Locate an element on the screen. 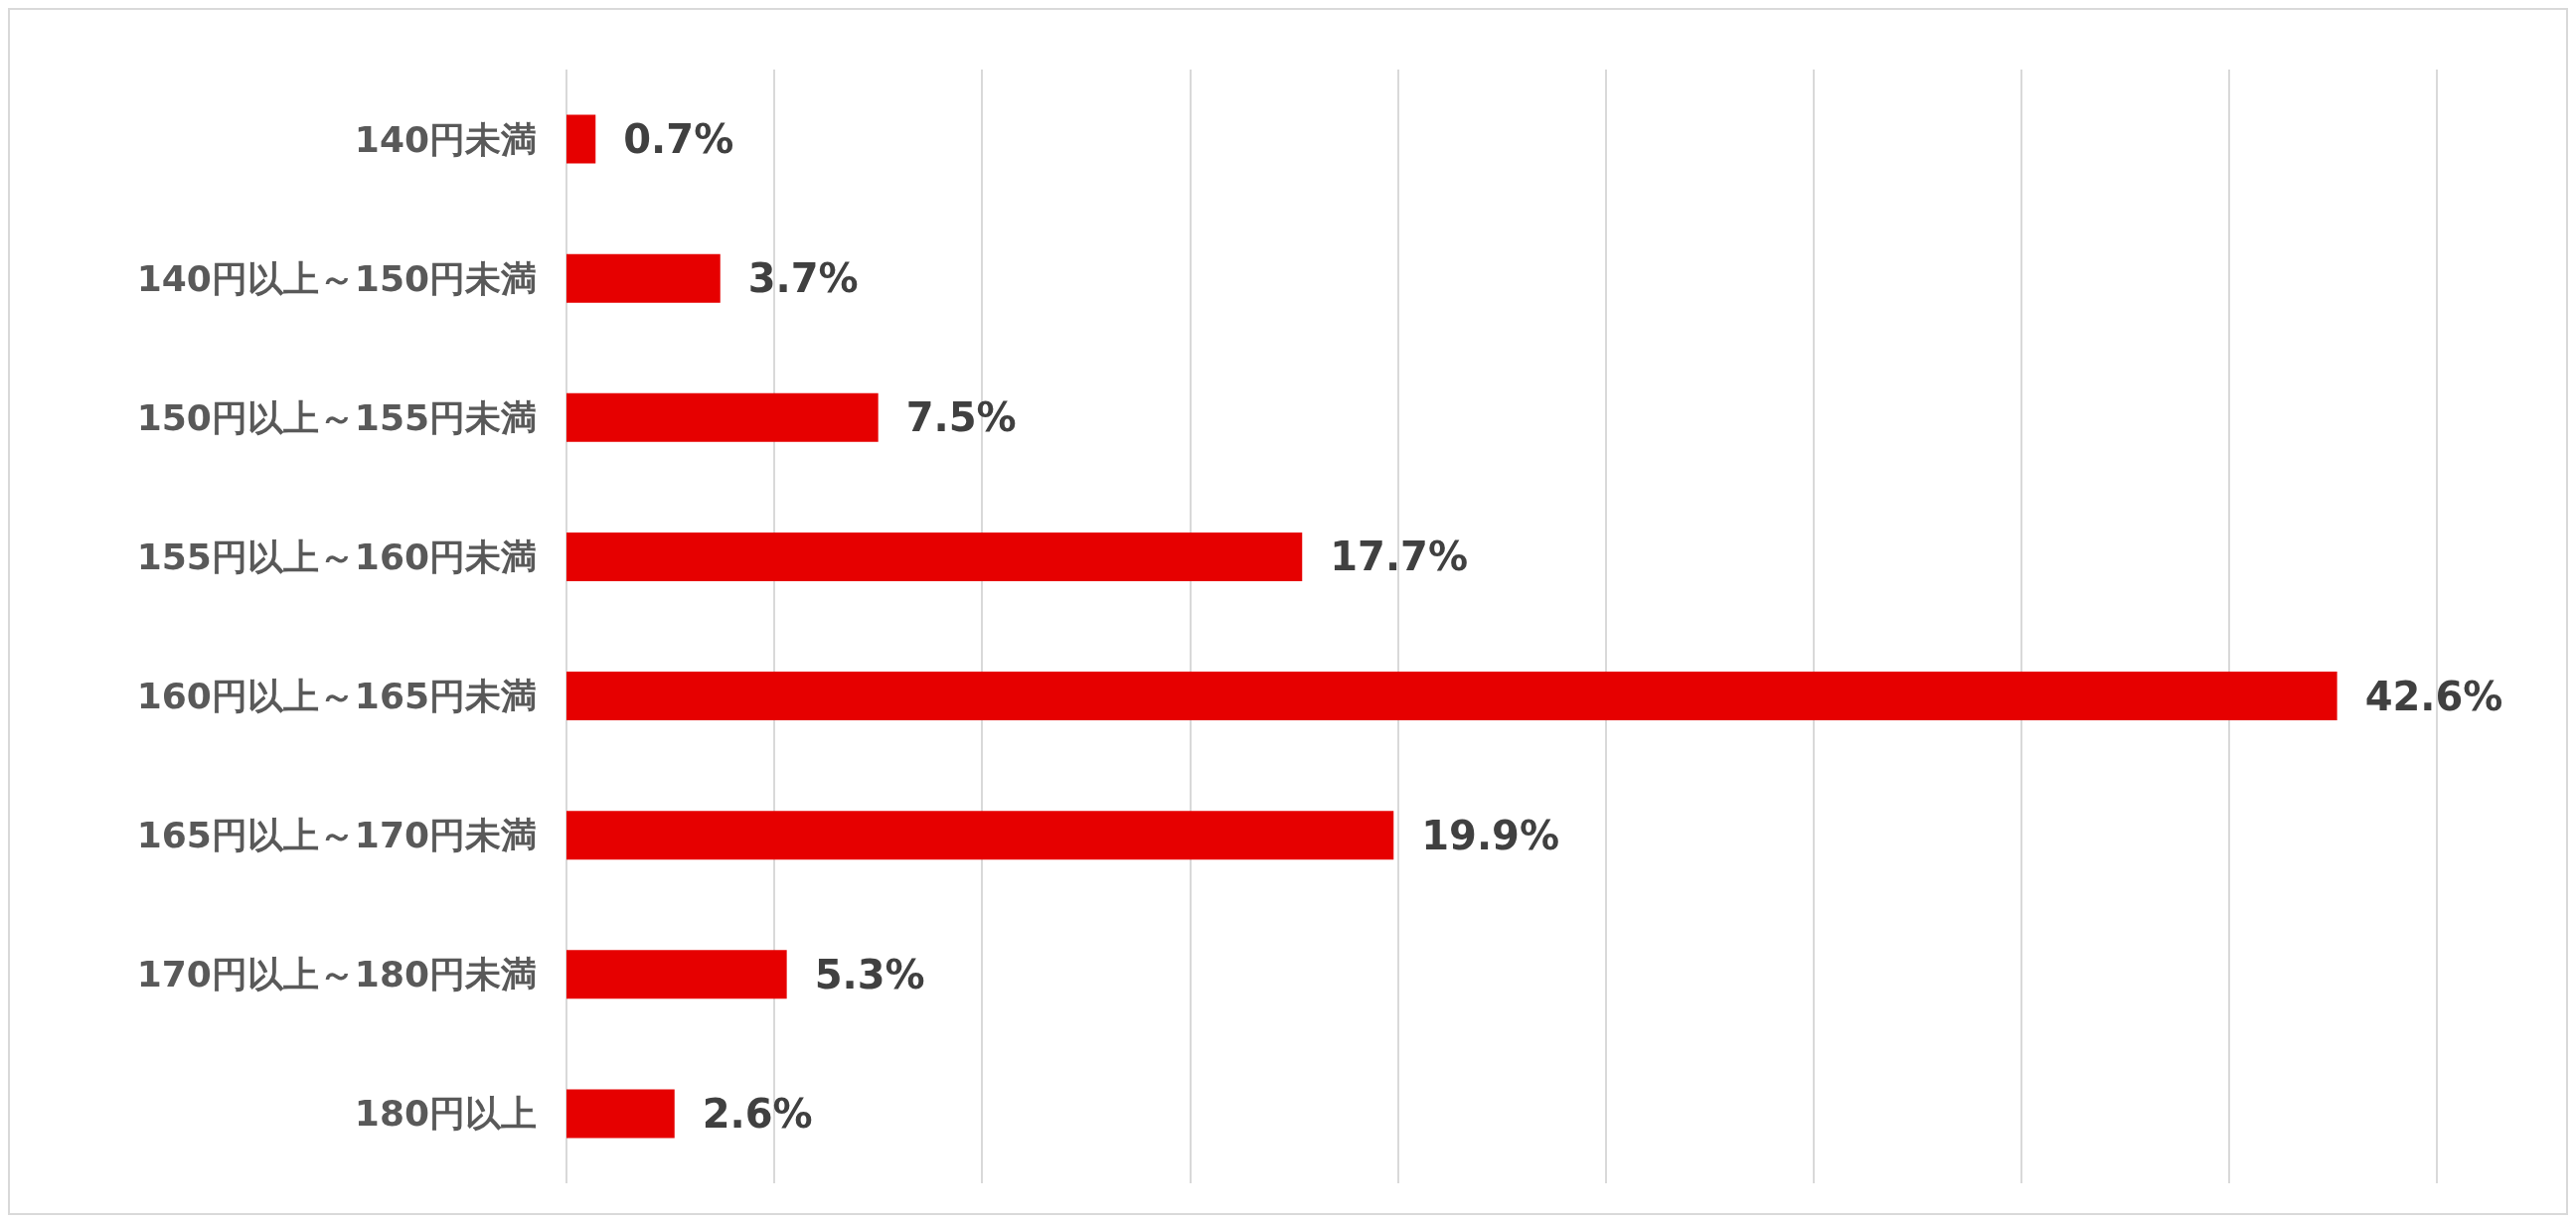 This screenshot has width=2576, height=1223. data-label: 2.6% is located at coordinates (757, 1113).